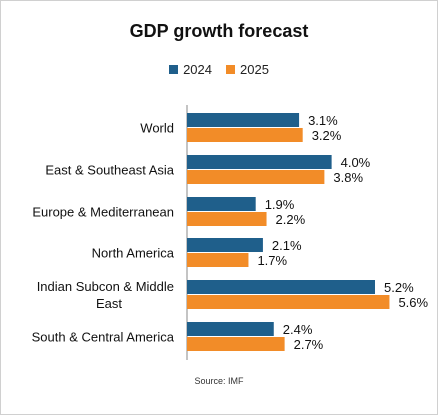 This screenshot has width=438, height=415. I want to click on data-label-2024: 1.9%, so click(280, 204).